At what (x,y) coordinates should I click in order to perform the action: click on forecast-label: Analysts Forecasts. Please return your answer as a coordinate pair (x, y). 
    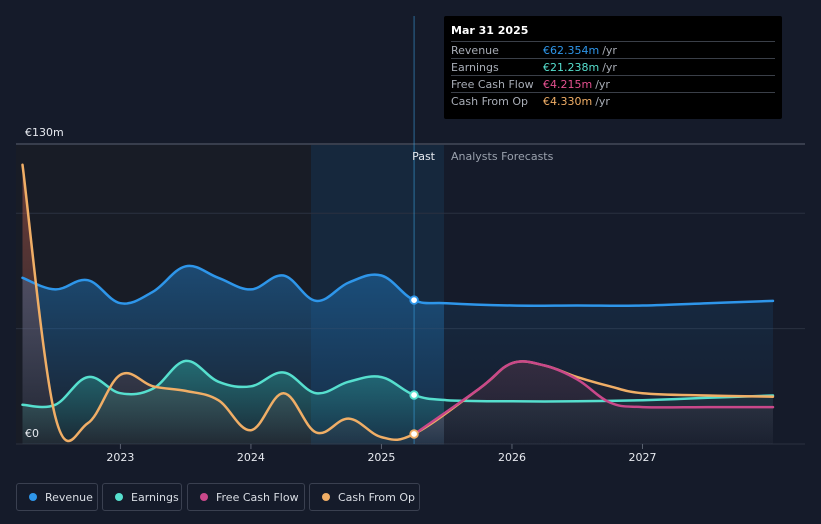
    Looking at the image, I should click on (502, 156).